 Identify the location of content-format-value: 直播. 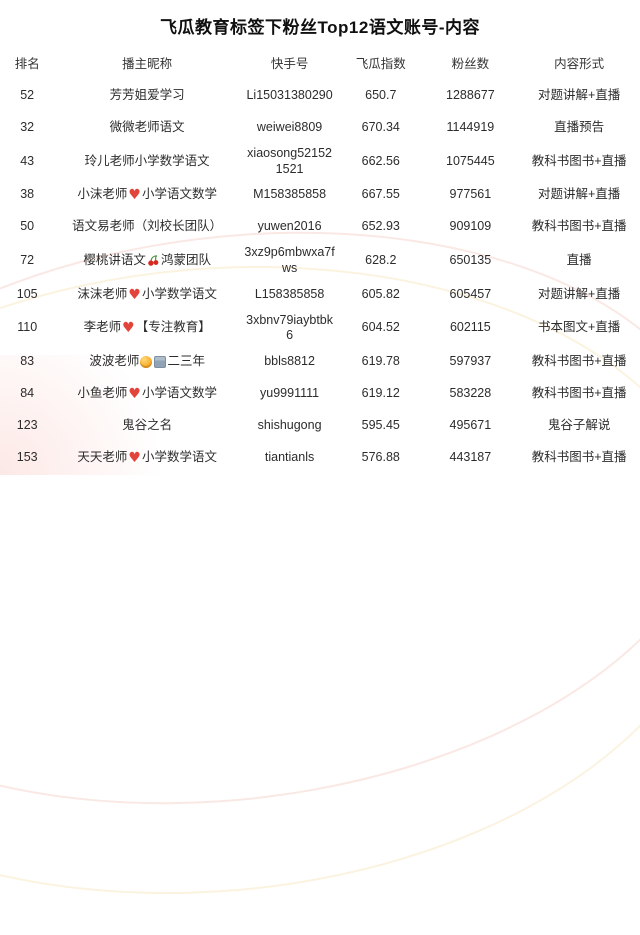
(579, 260).